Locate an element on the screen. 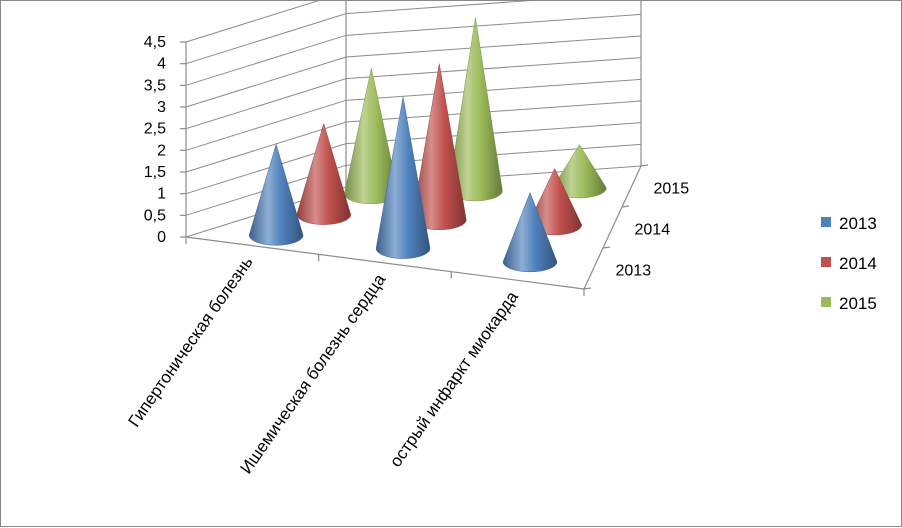  depth-label: 2013 is located at coordinates (634, 271).